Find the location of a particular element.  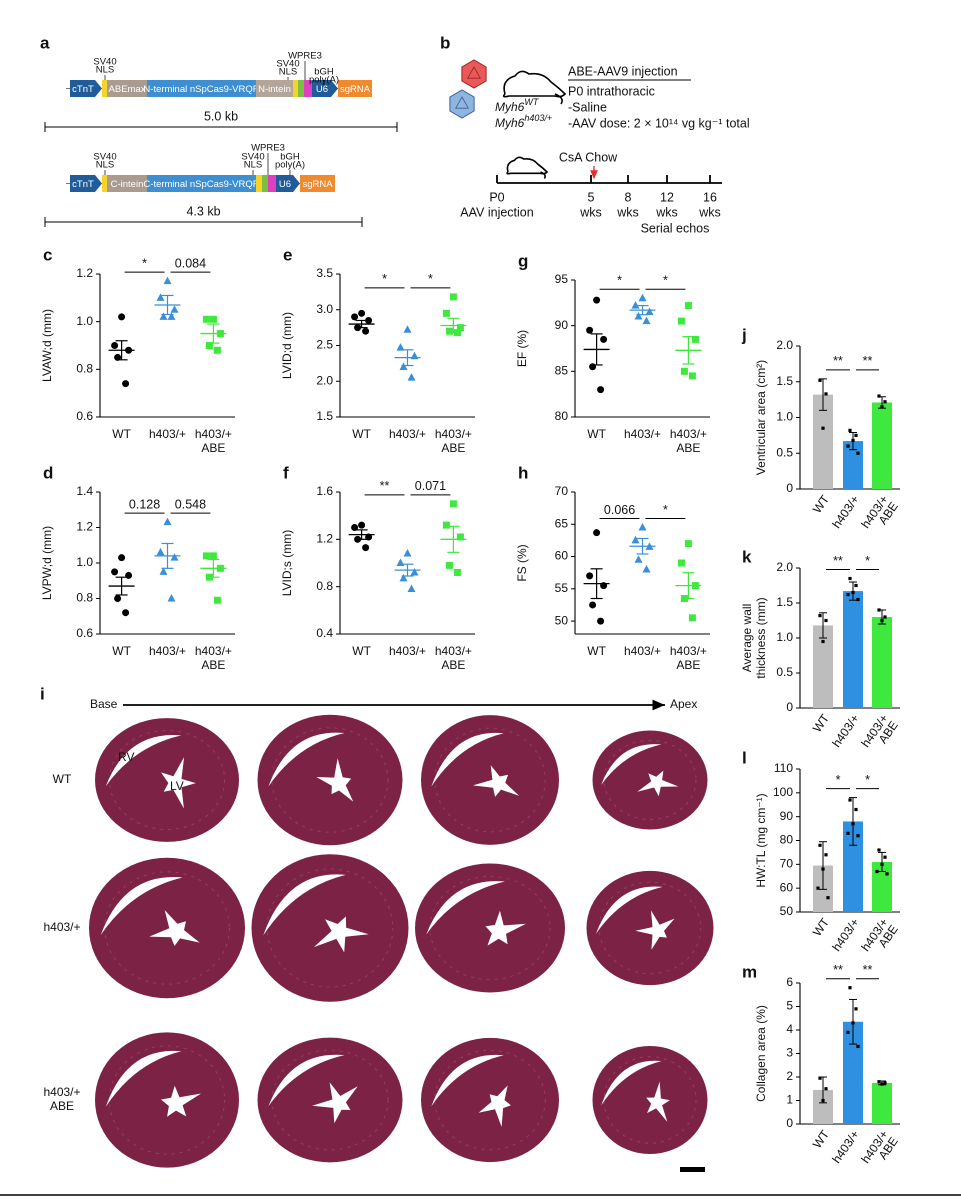

block-label: U6 is located at coordinates (285, 184).